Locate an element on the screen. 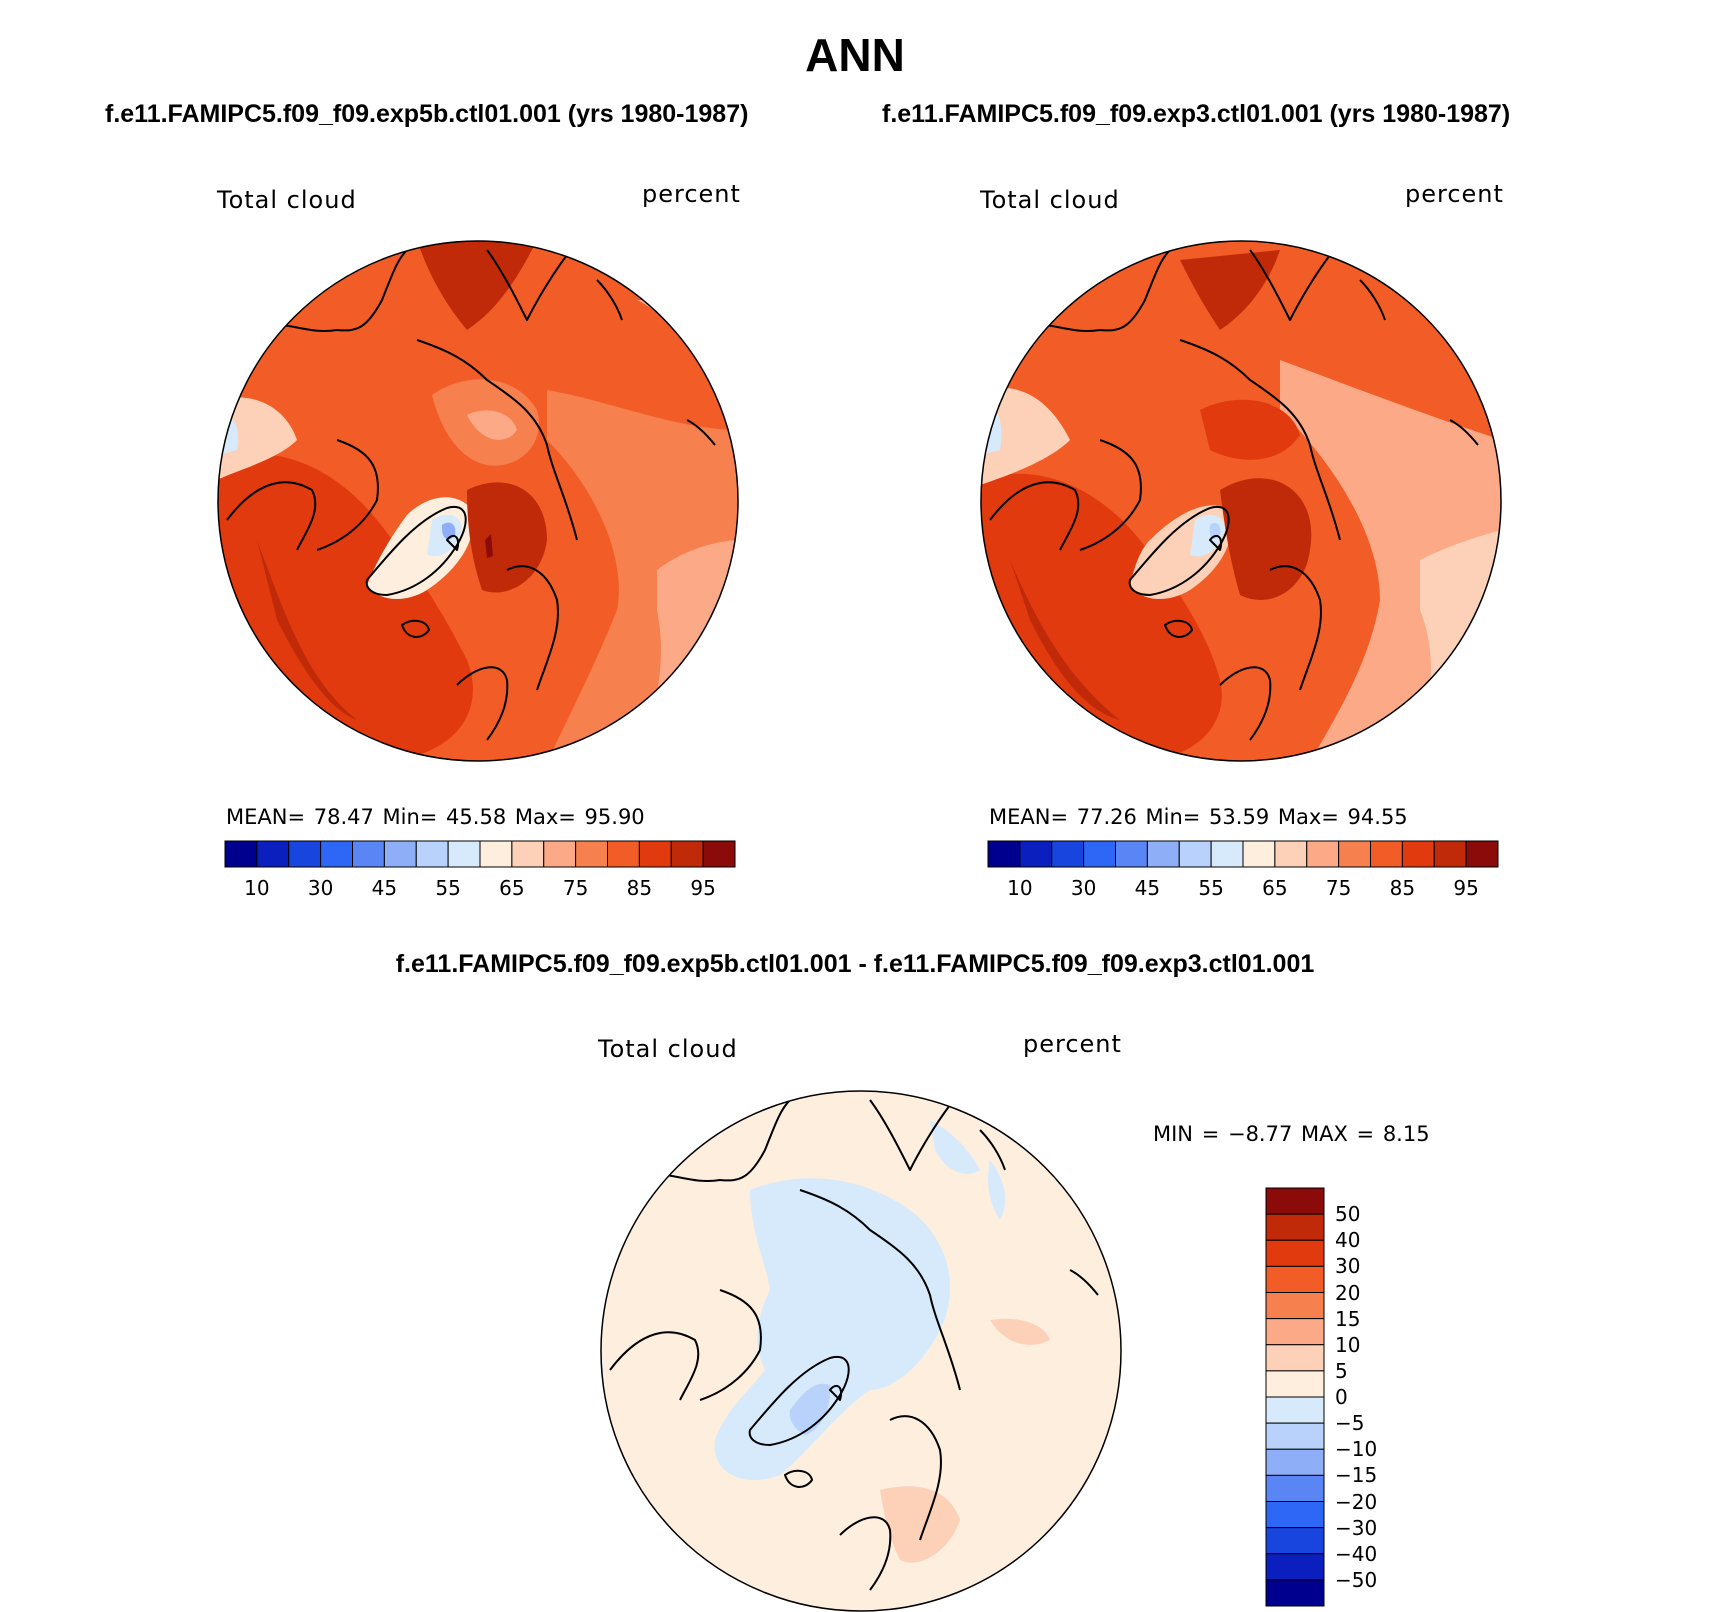 Image resolution: width=1710 pixels, height=1612 pixels. colorbar-tick-label: 50 is located at coordinates (1348, 1214).